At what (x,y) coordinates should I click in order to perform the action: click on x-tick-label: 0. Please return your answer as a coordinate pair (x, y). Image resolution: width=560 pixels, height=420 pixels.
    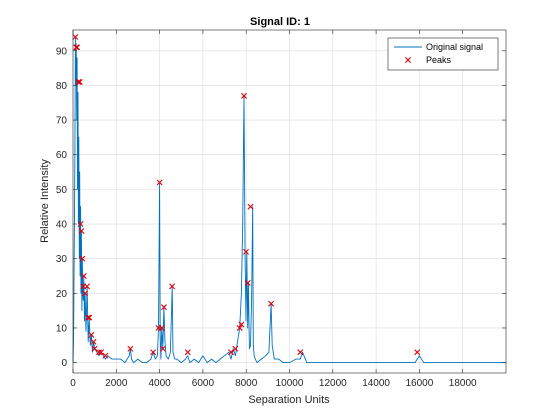
    Looking at the image, I should click on (73, 383).